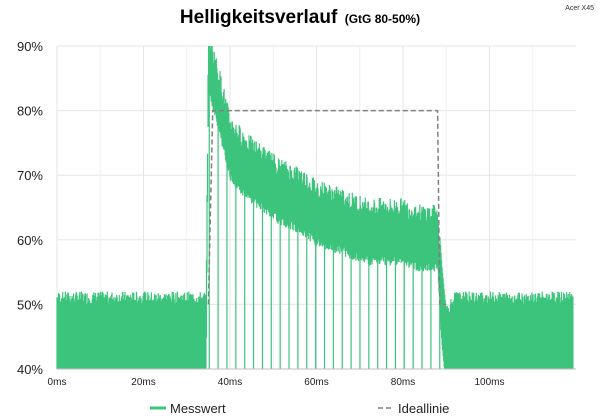 The width and height of the screenshot is (600, 420). What do you see at coordinates (30, 208) in the screenshot?
I see `y-tick-labels: 40% 50% 60% 70% 80% 90%` at bounding box center [30, 208].